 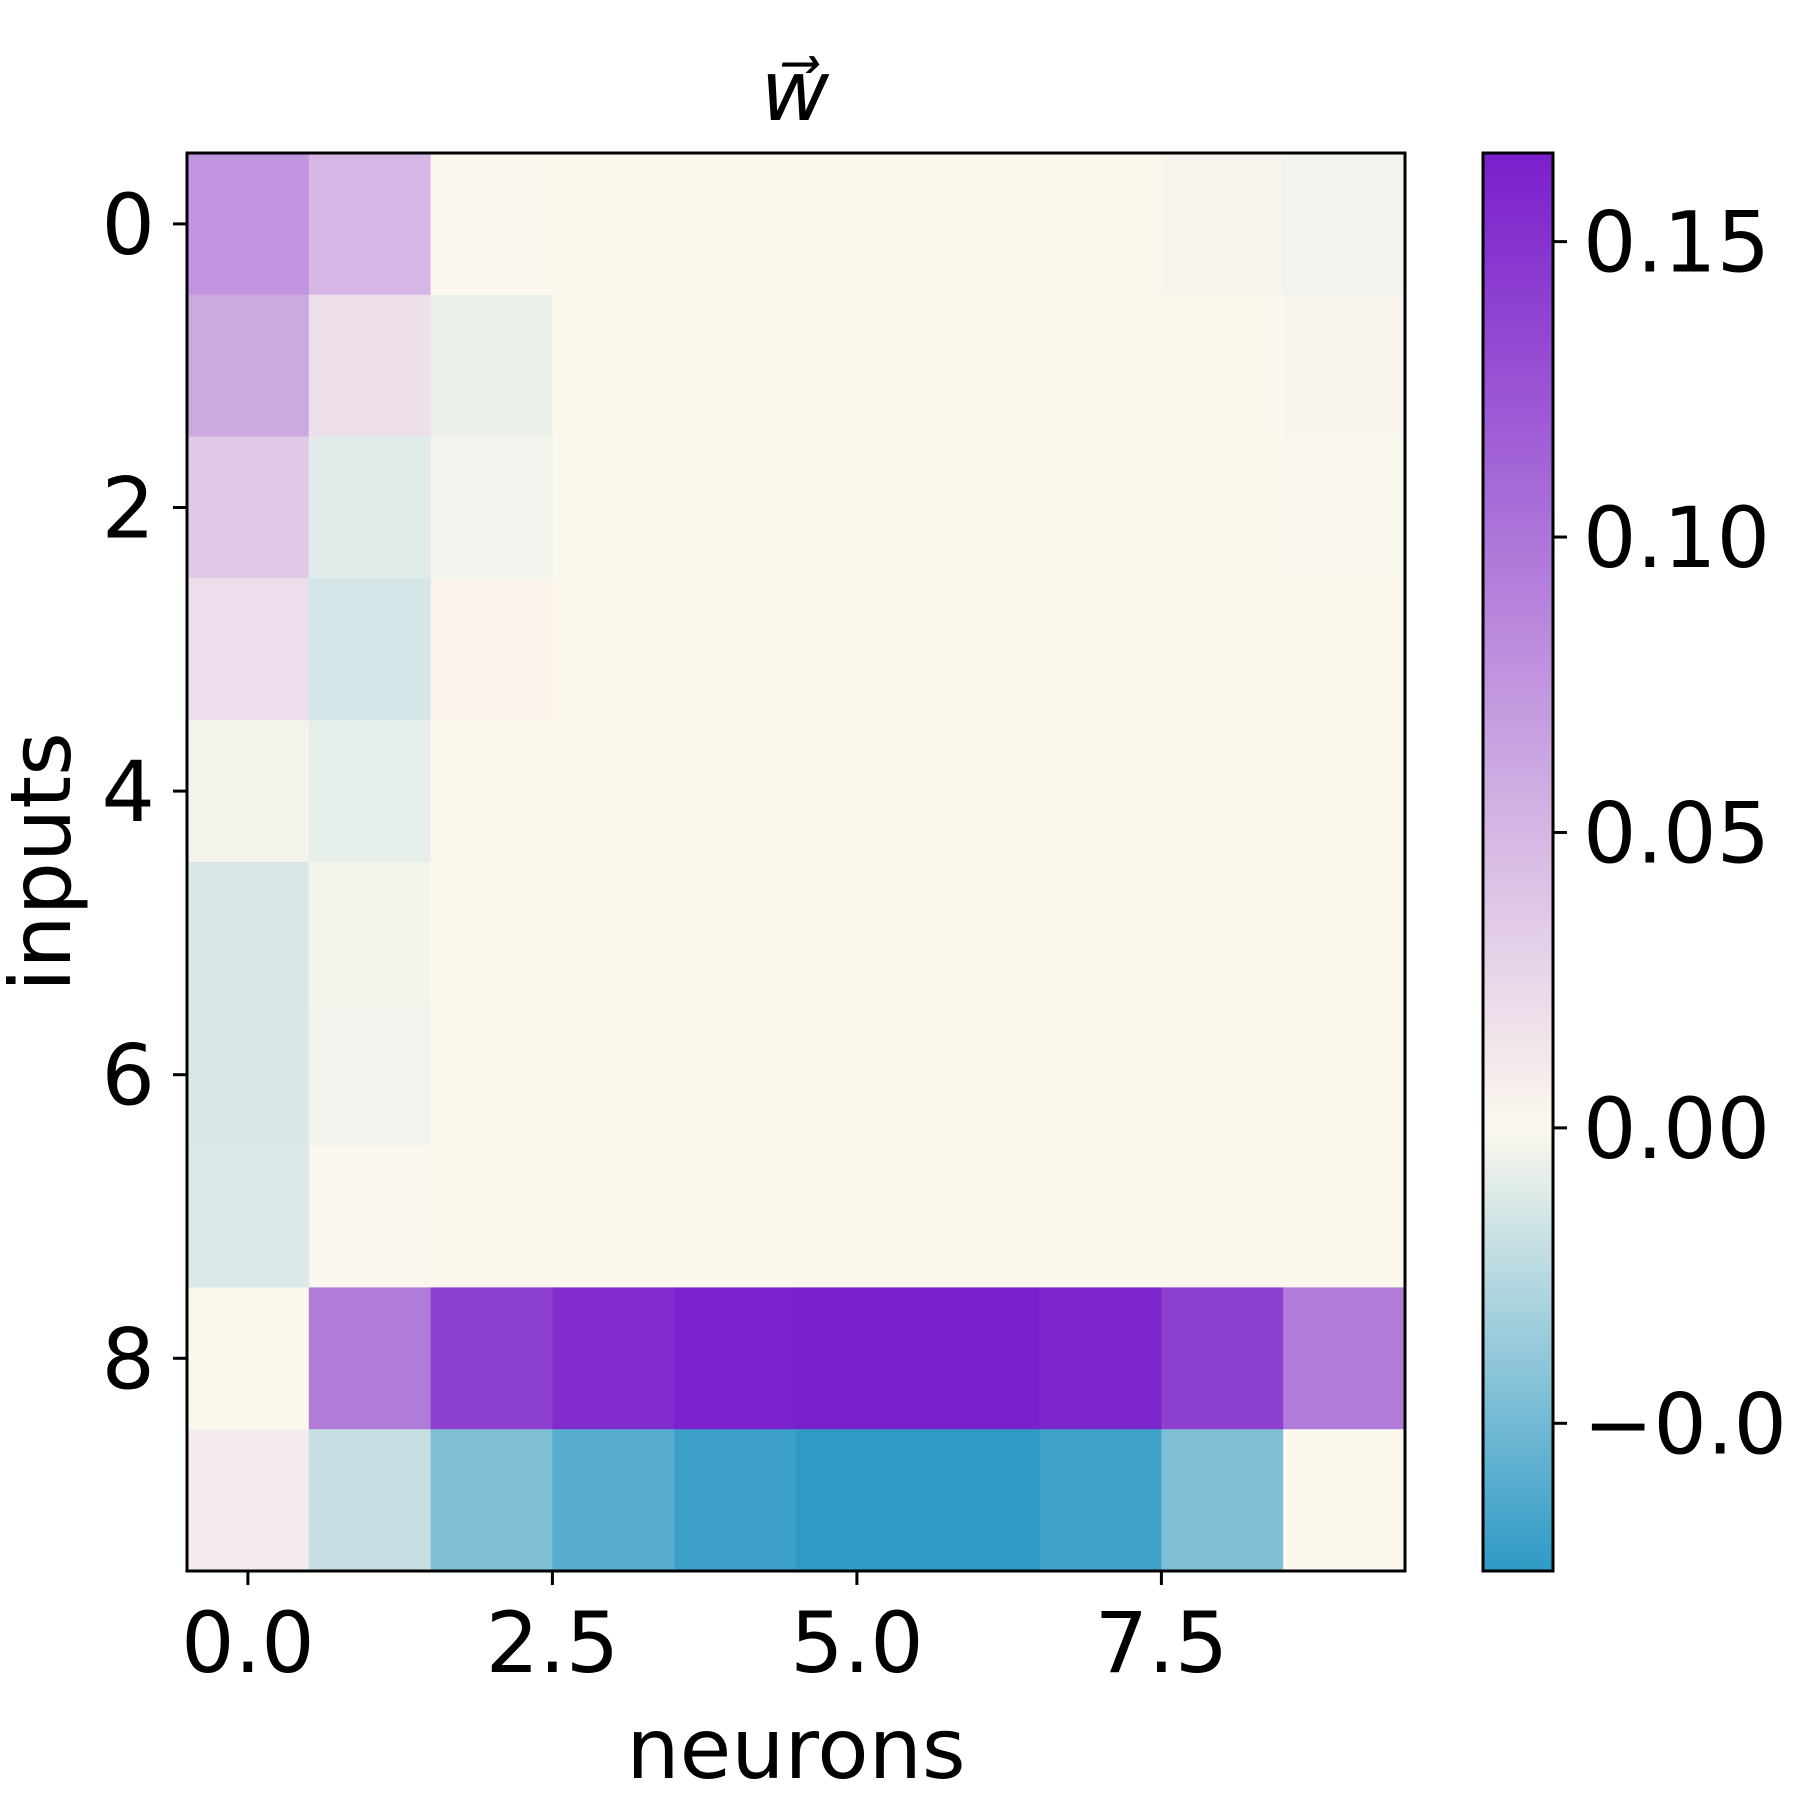 I want to click on colorbar-ticks: 0.15 0.10 0.05 0.00 −0.0, so click(x=1670, y=833).